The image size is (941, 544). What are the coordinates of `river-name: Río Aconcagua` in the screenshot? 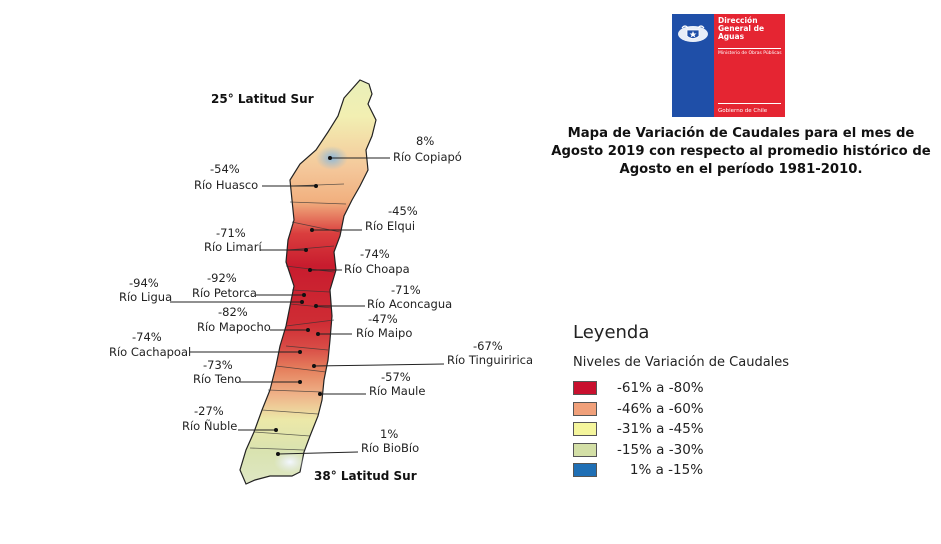 It's located at (409, 304).